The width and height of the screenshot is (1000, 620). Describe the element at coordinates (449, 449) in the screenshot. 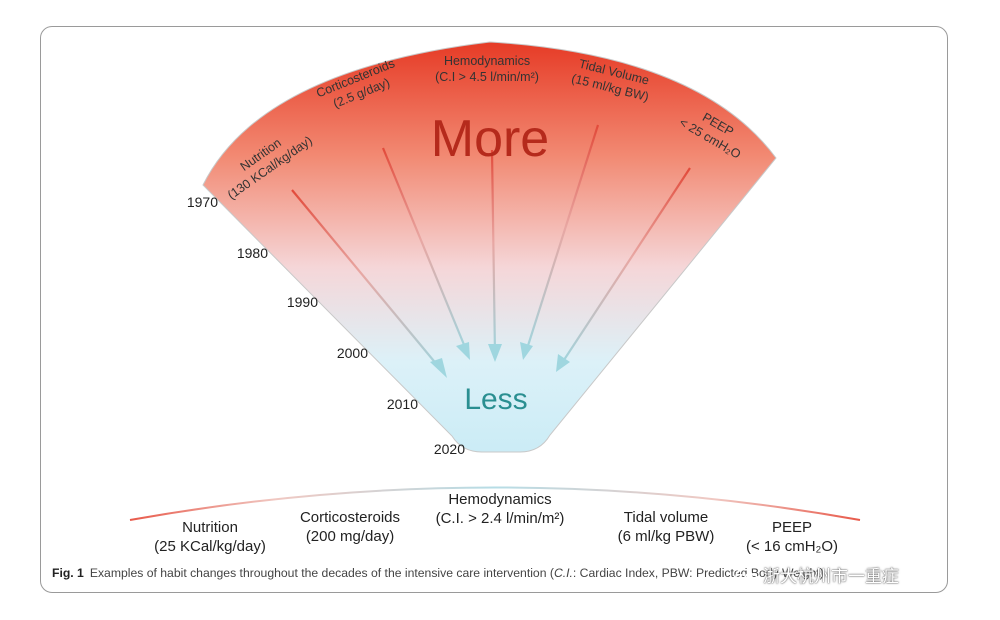

I see `year-label: 2020` at that location.